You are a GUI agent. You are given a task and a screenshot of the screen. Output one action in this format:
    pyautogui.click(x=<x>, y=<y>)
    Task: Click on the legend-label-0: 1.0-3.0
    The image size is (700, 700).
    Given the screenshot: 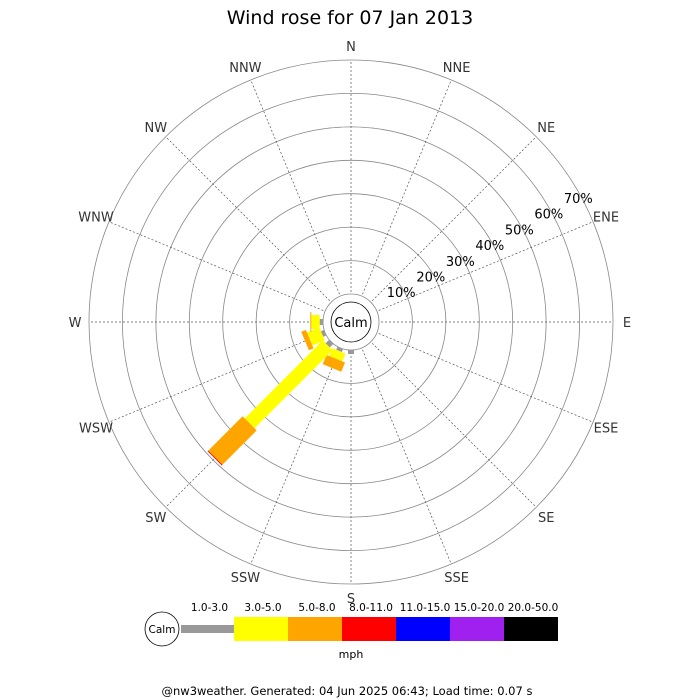 What is the action you would take?
    pyautogui.click(x=209, y=608)
    